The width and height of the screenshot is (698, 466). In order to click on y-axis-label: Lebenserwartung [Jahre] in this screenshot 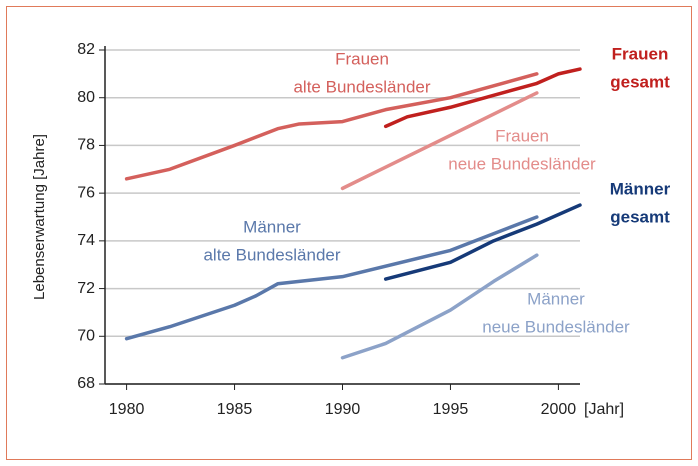, I will do `click(39, 217)`.